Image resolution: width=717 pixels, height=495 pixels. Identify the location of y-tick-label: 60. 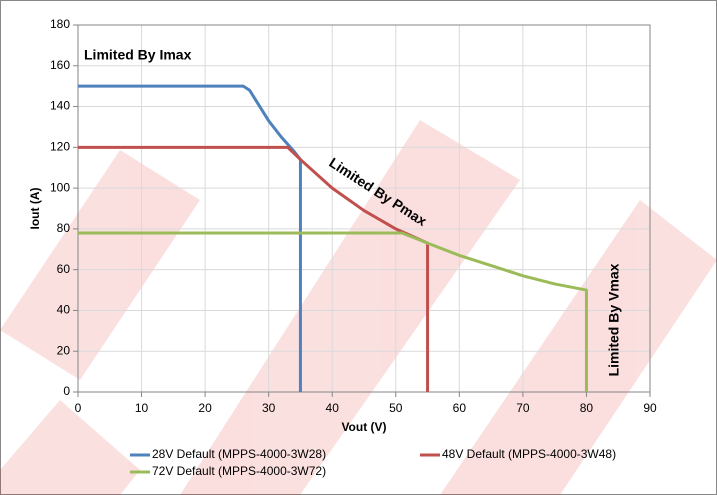
(64, 269).